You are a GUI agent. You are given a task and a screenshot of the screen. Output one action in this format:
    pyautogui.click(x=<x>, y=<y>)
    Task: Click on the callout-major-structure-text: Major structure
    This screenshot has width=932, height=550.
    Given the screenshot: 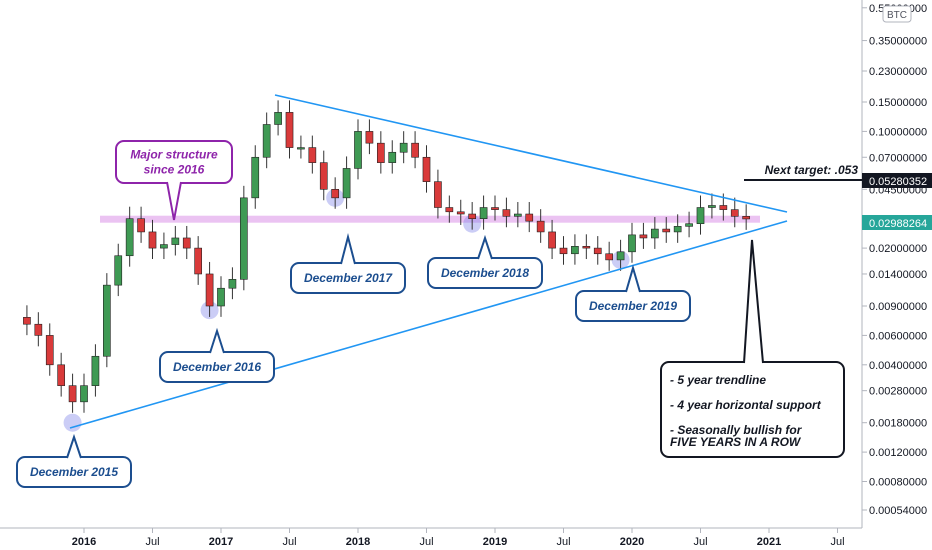 What is the action you would take?
    pyautogui.click(x=174, y=155)
    